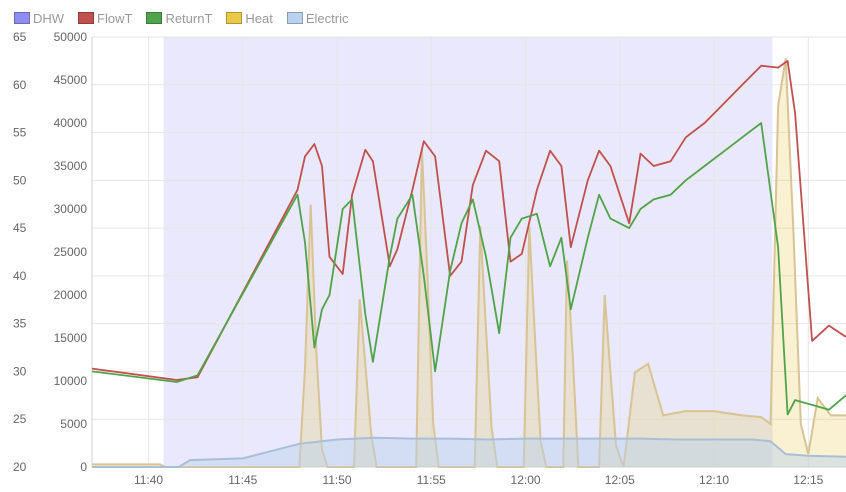 The width and height of the screenshot is (846, 492). I want to click on y-right-tick-label: 20000, so click(71, 295).